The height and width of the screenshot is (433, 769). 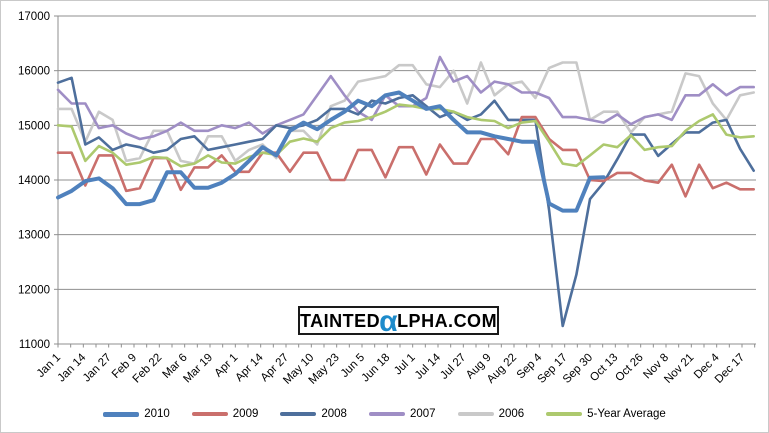 I want to click on legend-label: 2008, so click(x=334, y=414).